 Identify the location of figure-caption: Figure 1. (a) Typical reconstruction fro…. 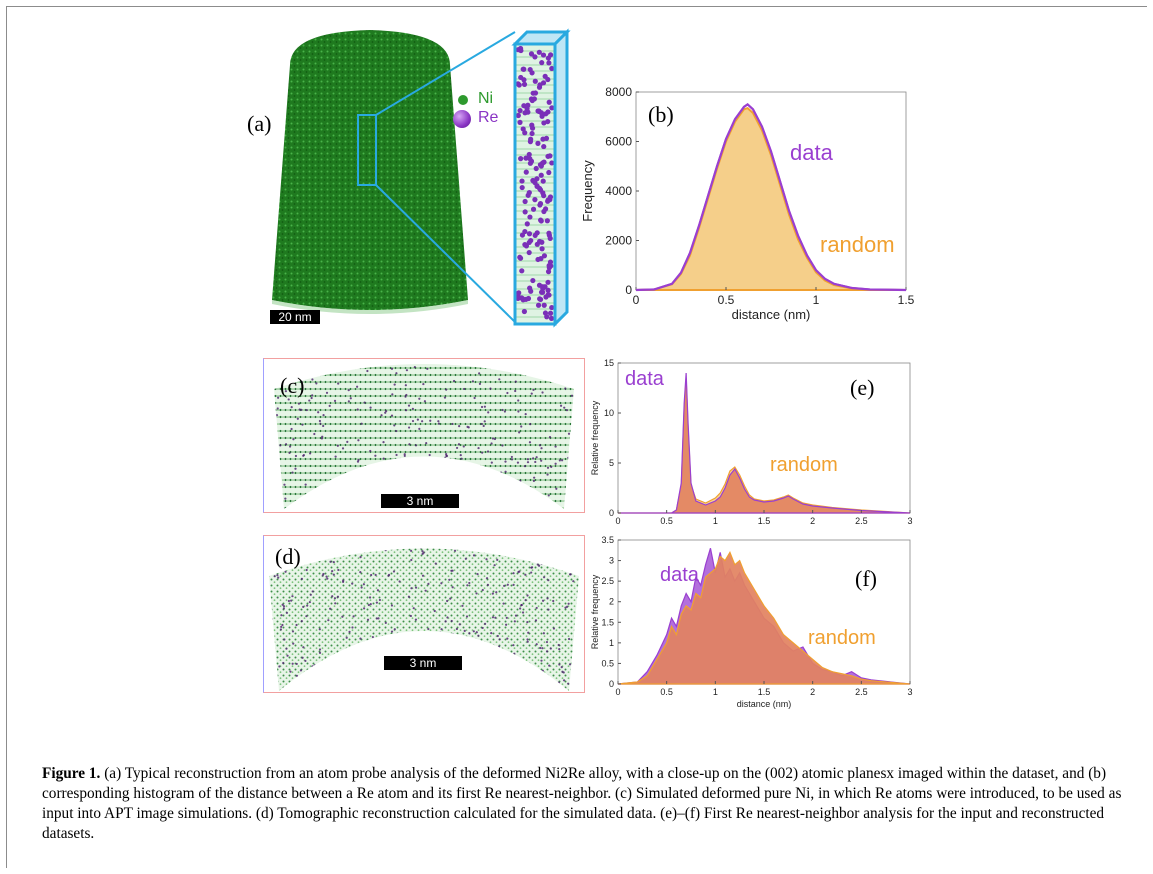
(582, 804).